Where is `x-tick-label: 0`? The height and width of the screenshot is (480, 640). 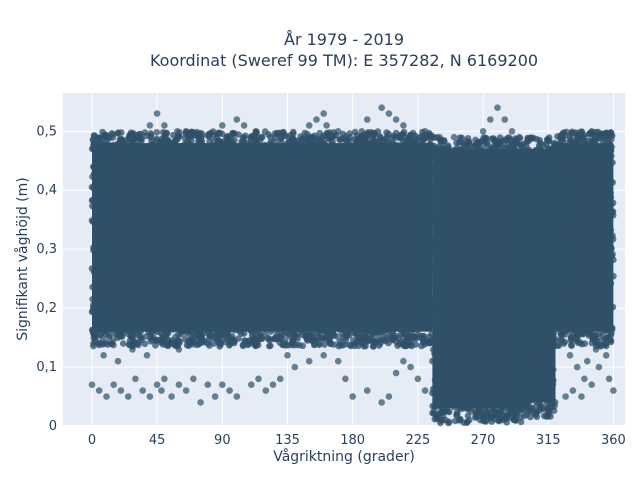
x-tick-label: 0 is located at coordinates (92, 440).